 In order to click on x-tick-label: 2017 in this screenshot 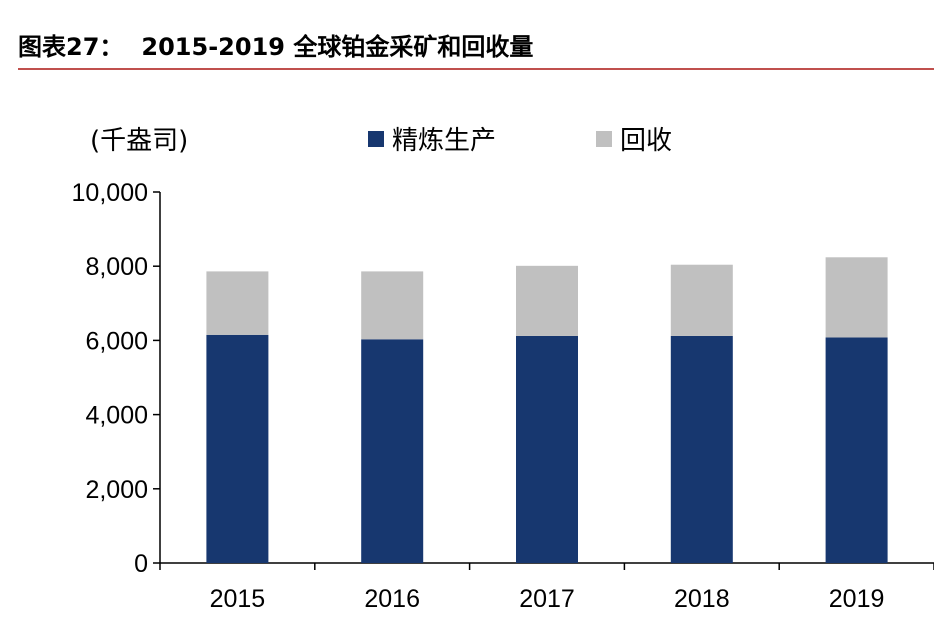, I will do `click(547, 599)`.